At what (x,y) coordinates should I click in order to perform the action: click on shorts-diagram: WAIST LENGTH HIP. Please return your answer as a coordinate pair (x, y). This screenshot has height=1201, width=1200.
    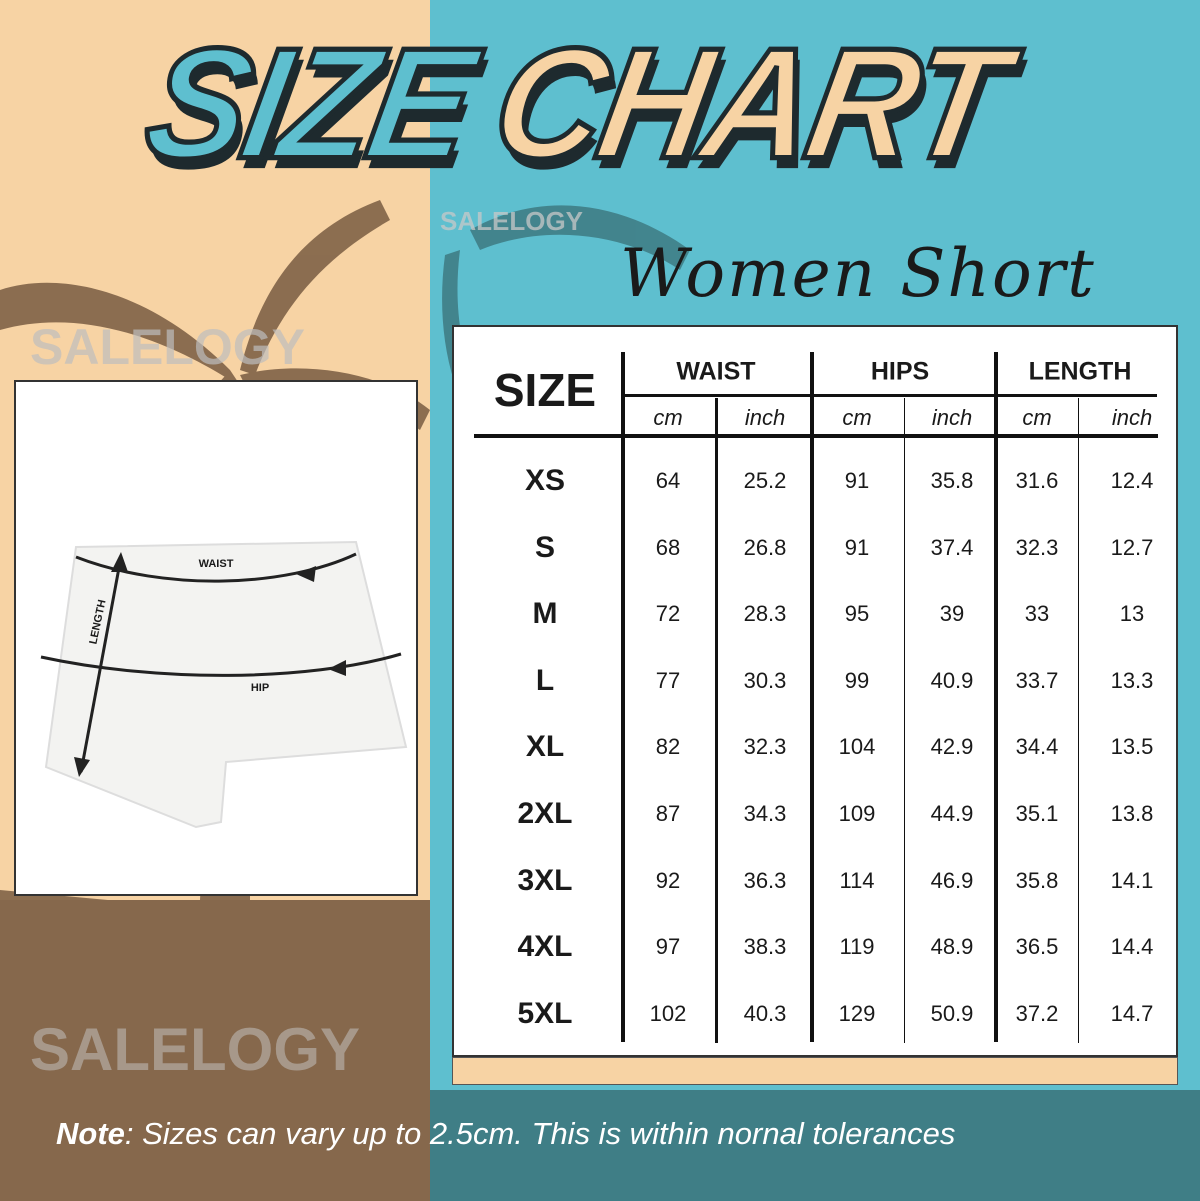
    Looking at the image, I should click on (216, 638).